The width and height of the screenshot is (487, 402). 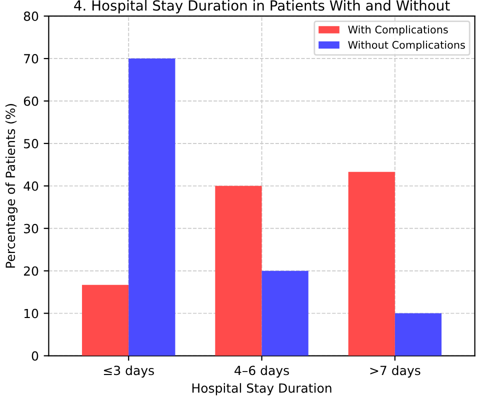 I want to click on y-axis-title: Percentage of Patients (%), so click(x=11, y=186).